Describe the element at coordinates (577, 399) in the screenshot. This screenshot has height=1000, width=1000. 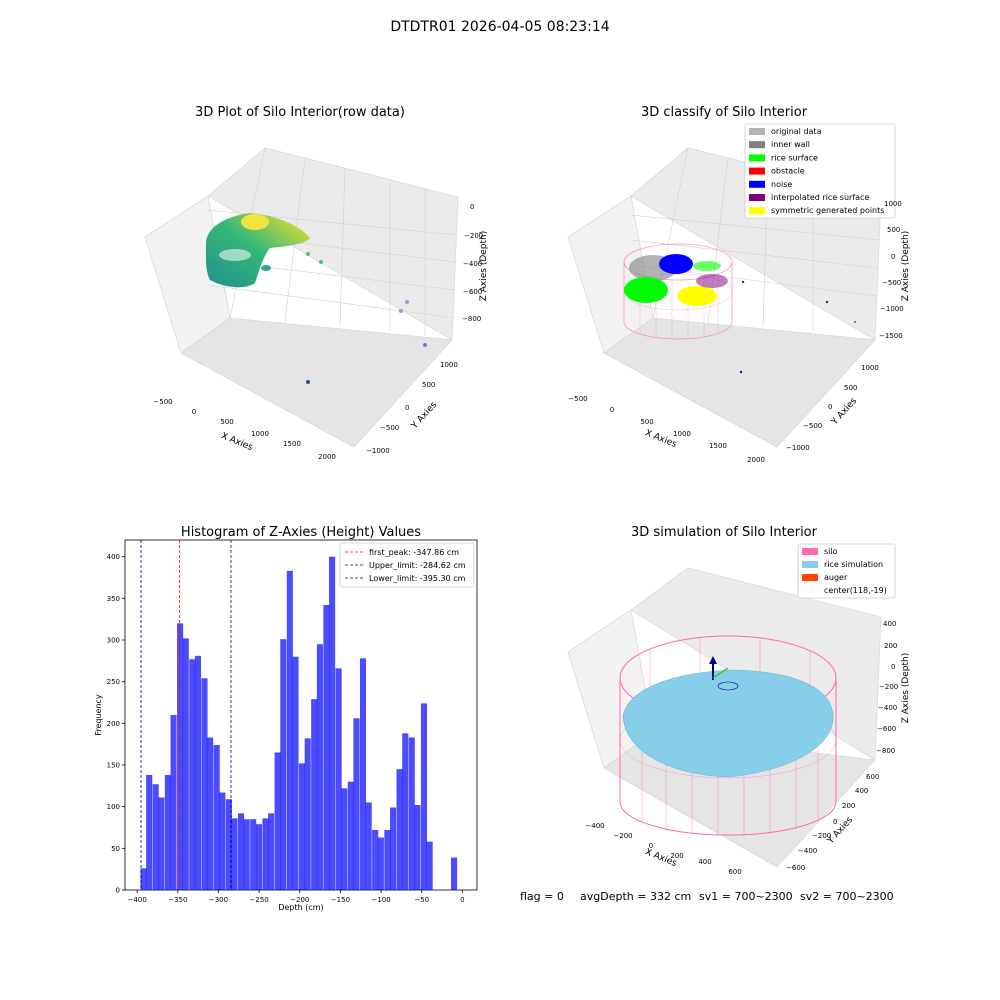
I see `panel2-xtick: −500` at that location.